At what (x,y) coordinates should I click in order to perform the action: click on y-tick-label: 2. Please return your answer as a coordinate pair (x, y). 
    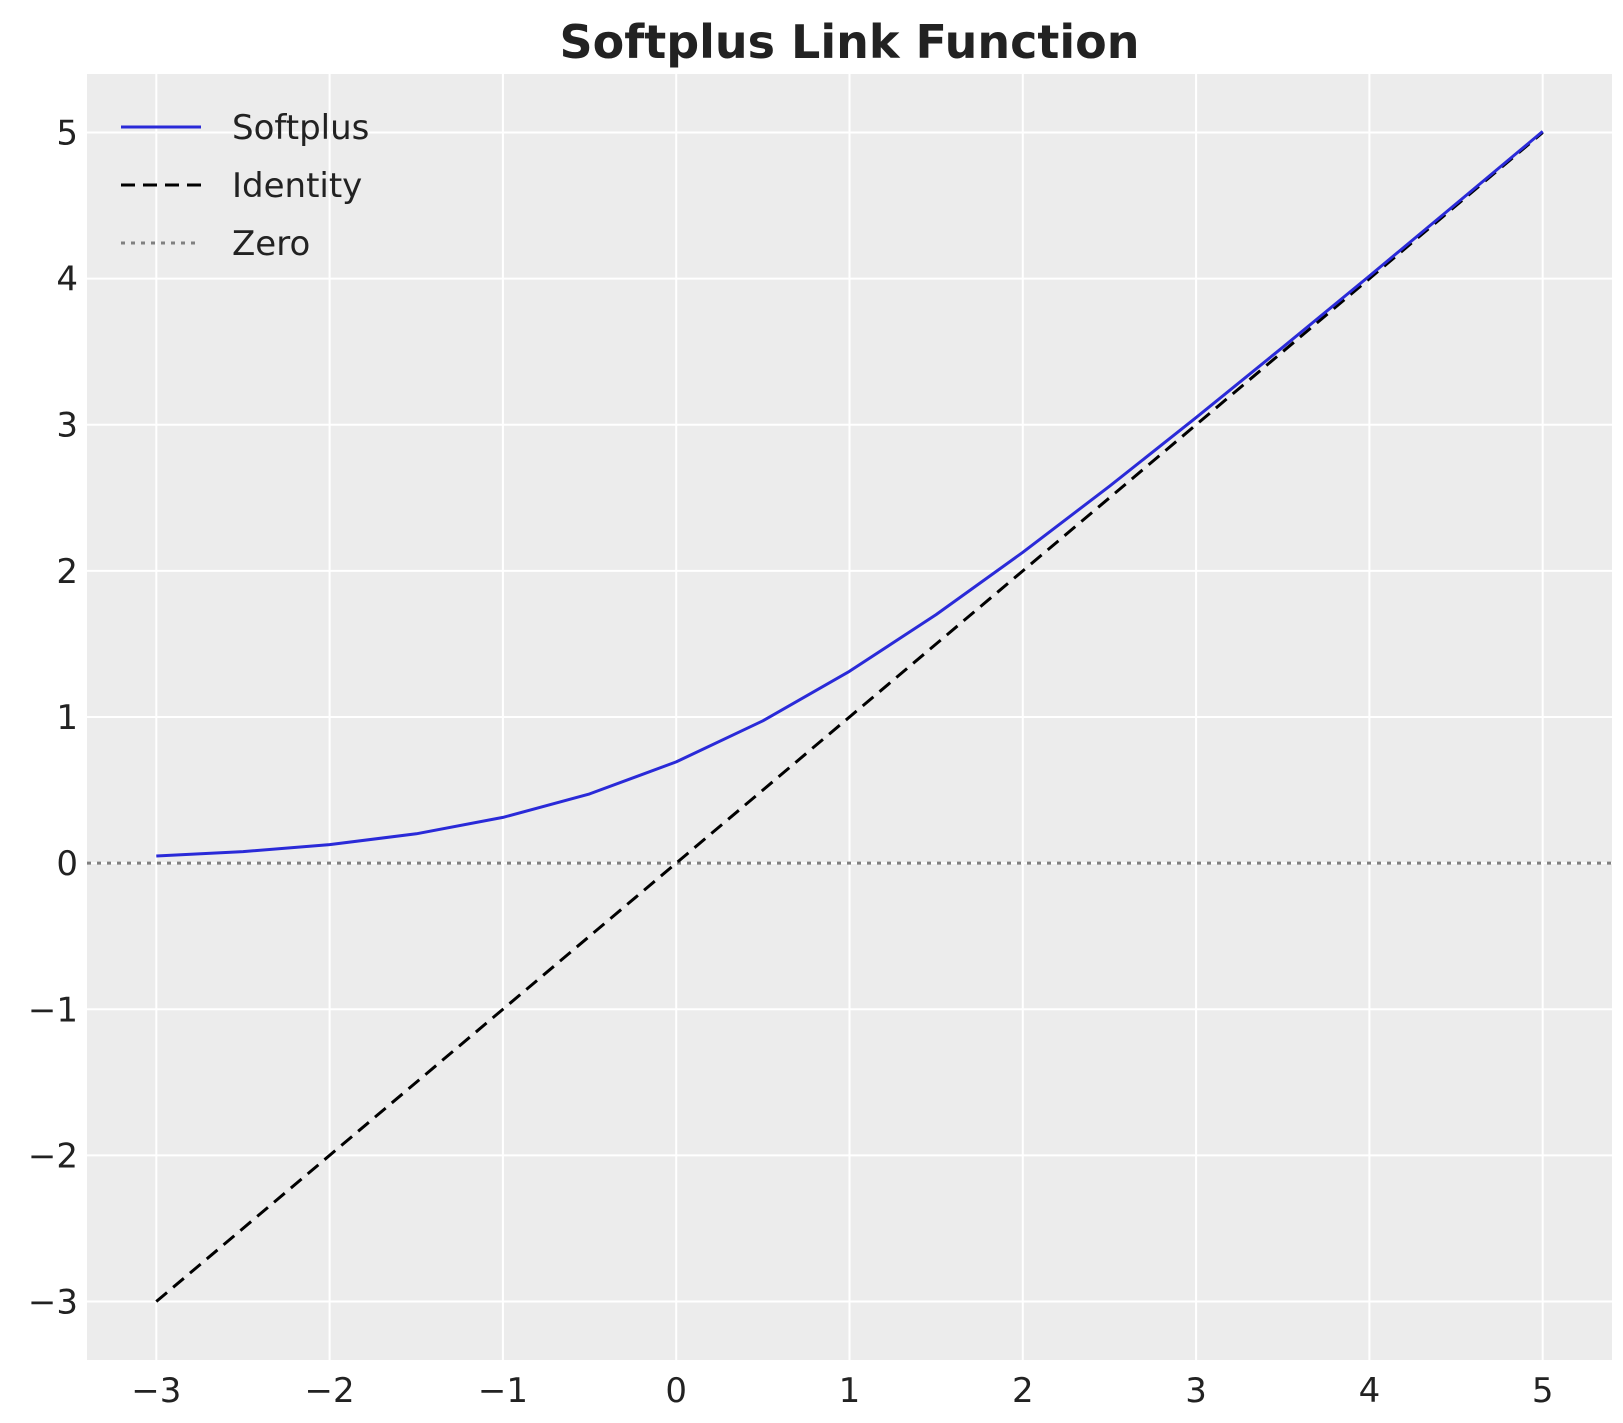
    Looking at the image, I should click on (67, 572).